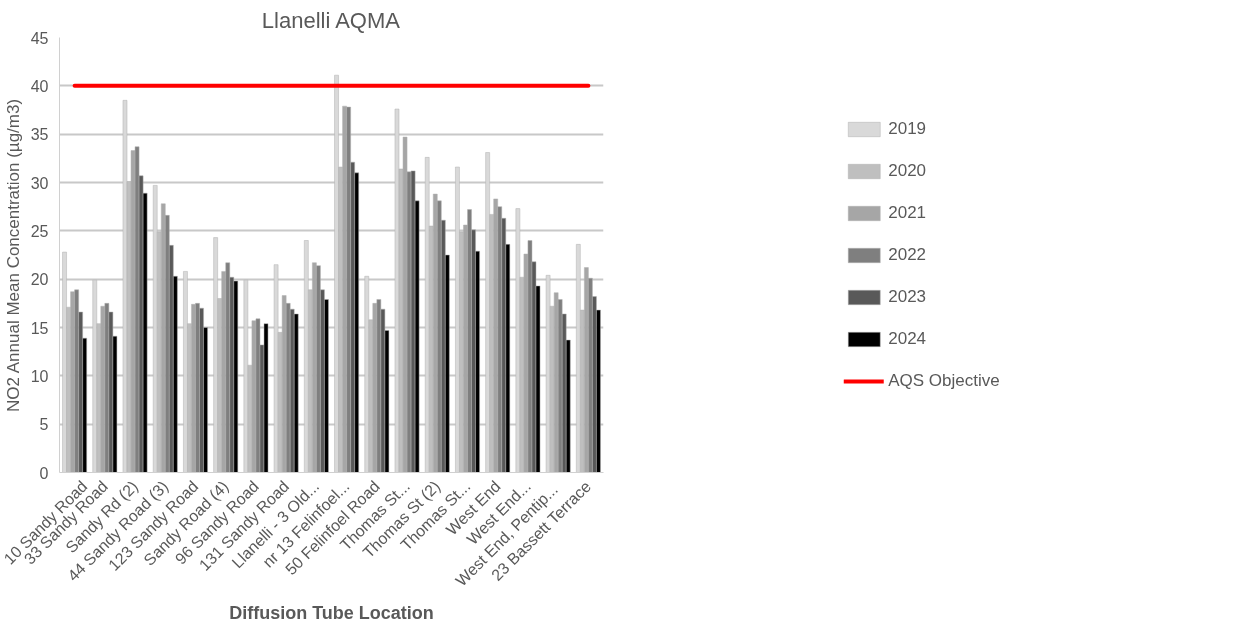 This screenshot has width=1248, height=634. Describe the element at coordinates (39, 183) in the screenshot. I see `y-tick-label: 30` at that location.